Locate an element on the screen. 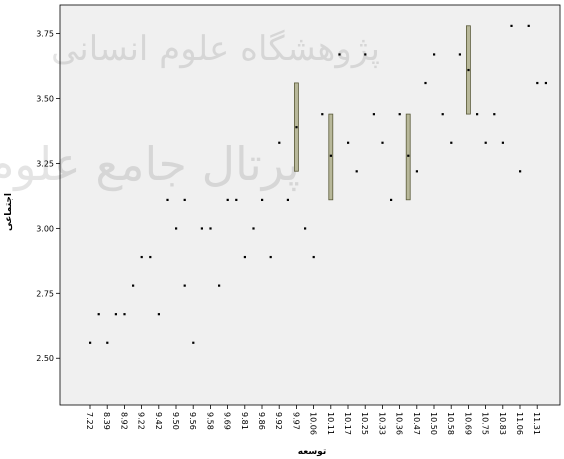  x-tick-label: 9.69 is located at coordinates (227, 421).